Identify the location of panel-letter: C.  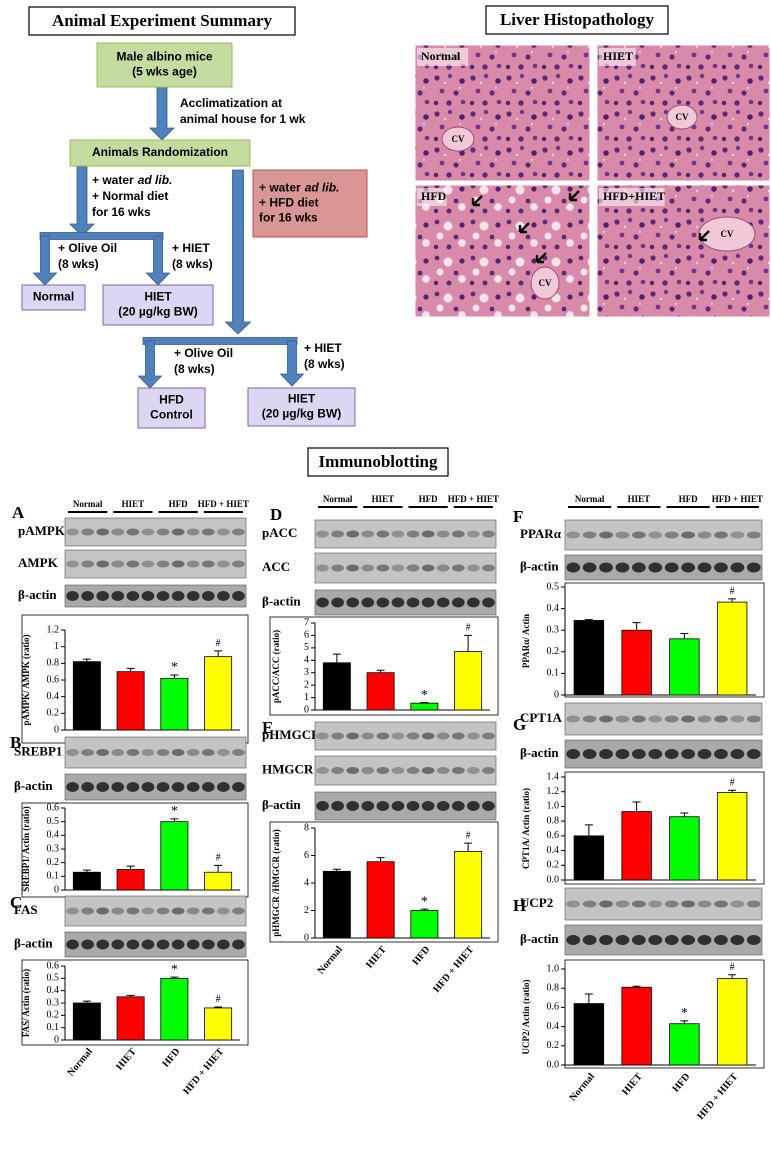
(16, 902).